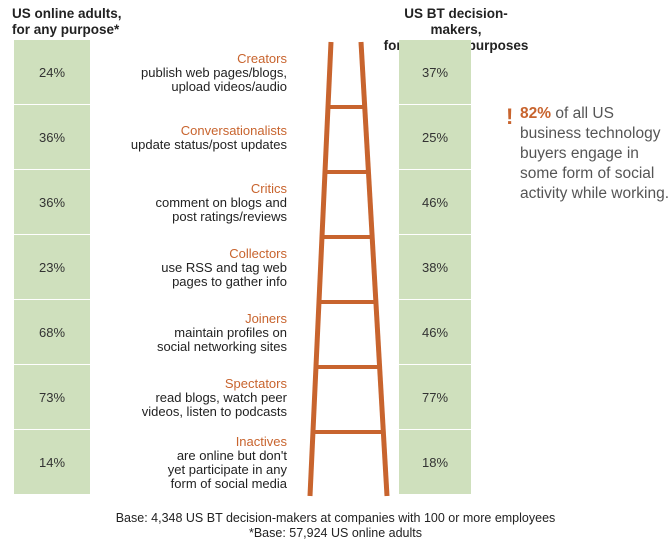 The width and height of the screenshot is (671, 549). What do you see at coordinates (230, 332) in the screenshot?
I see `category-desc: maintain profiles on` at bounding box center [230, 332].